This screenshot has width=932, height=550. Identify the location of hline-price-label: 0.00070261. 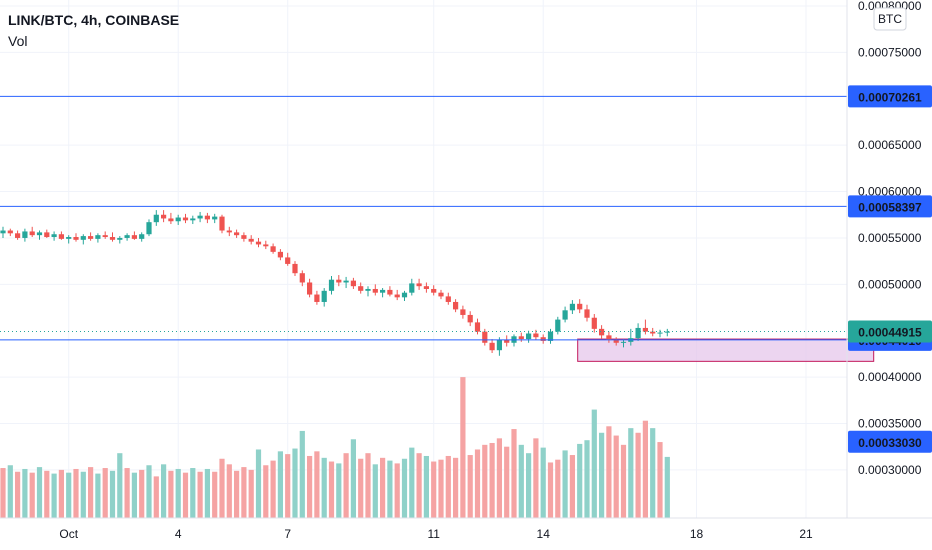
(890, 97).